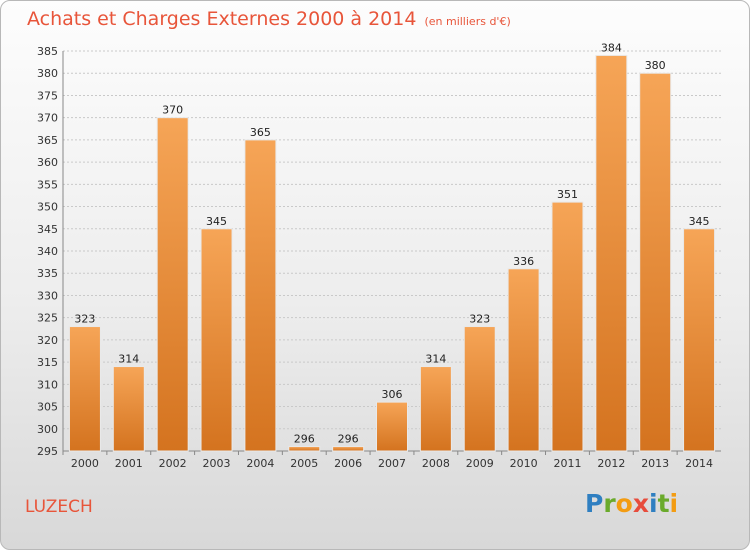 The height and width of the screenshot is (550, 750). I want to click on logo-letter: t, so click(663, 503).